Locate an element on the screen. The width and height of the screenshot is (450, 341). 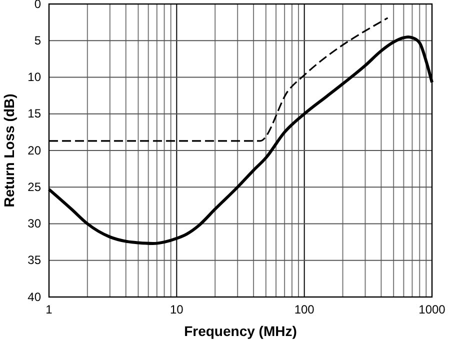
y-tick-label: 15 is located at coordinates (35, 113).